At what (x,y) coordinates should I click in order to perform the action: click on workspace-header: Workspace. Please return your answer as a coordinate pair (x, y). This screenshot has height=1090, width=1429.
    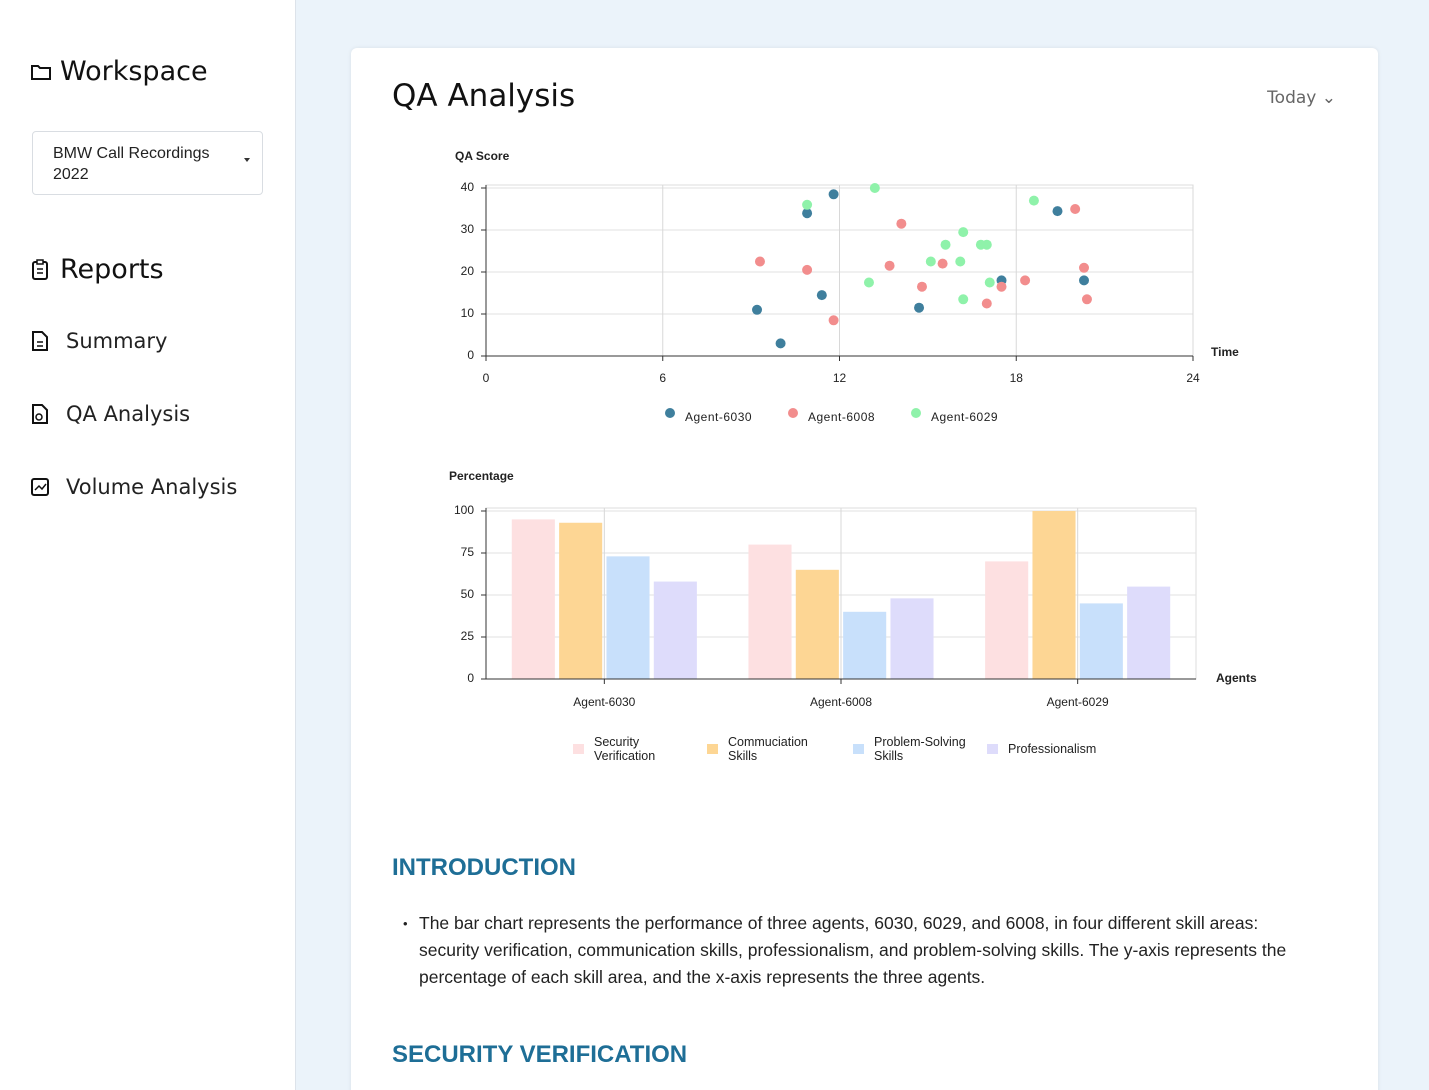
    Looking at the image, I should click on (119, 71).